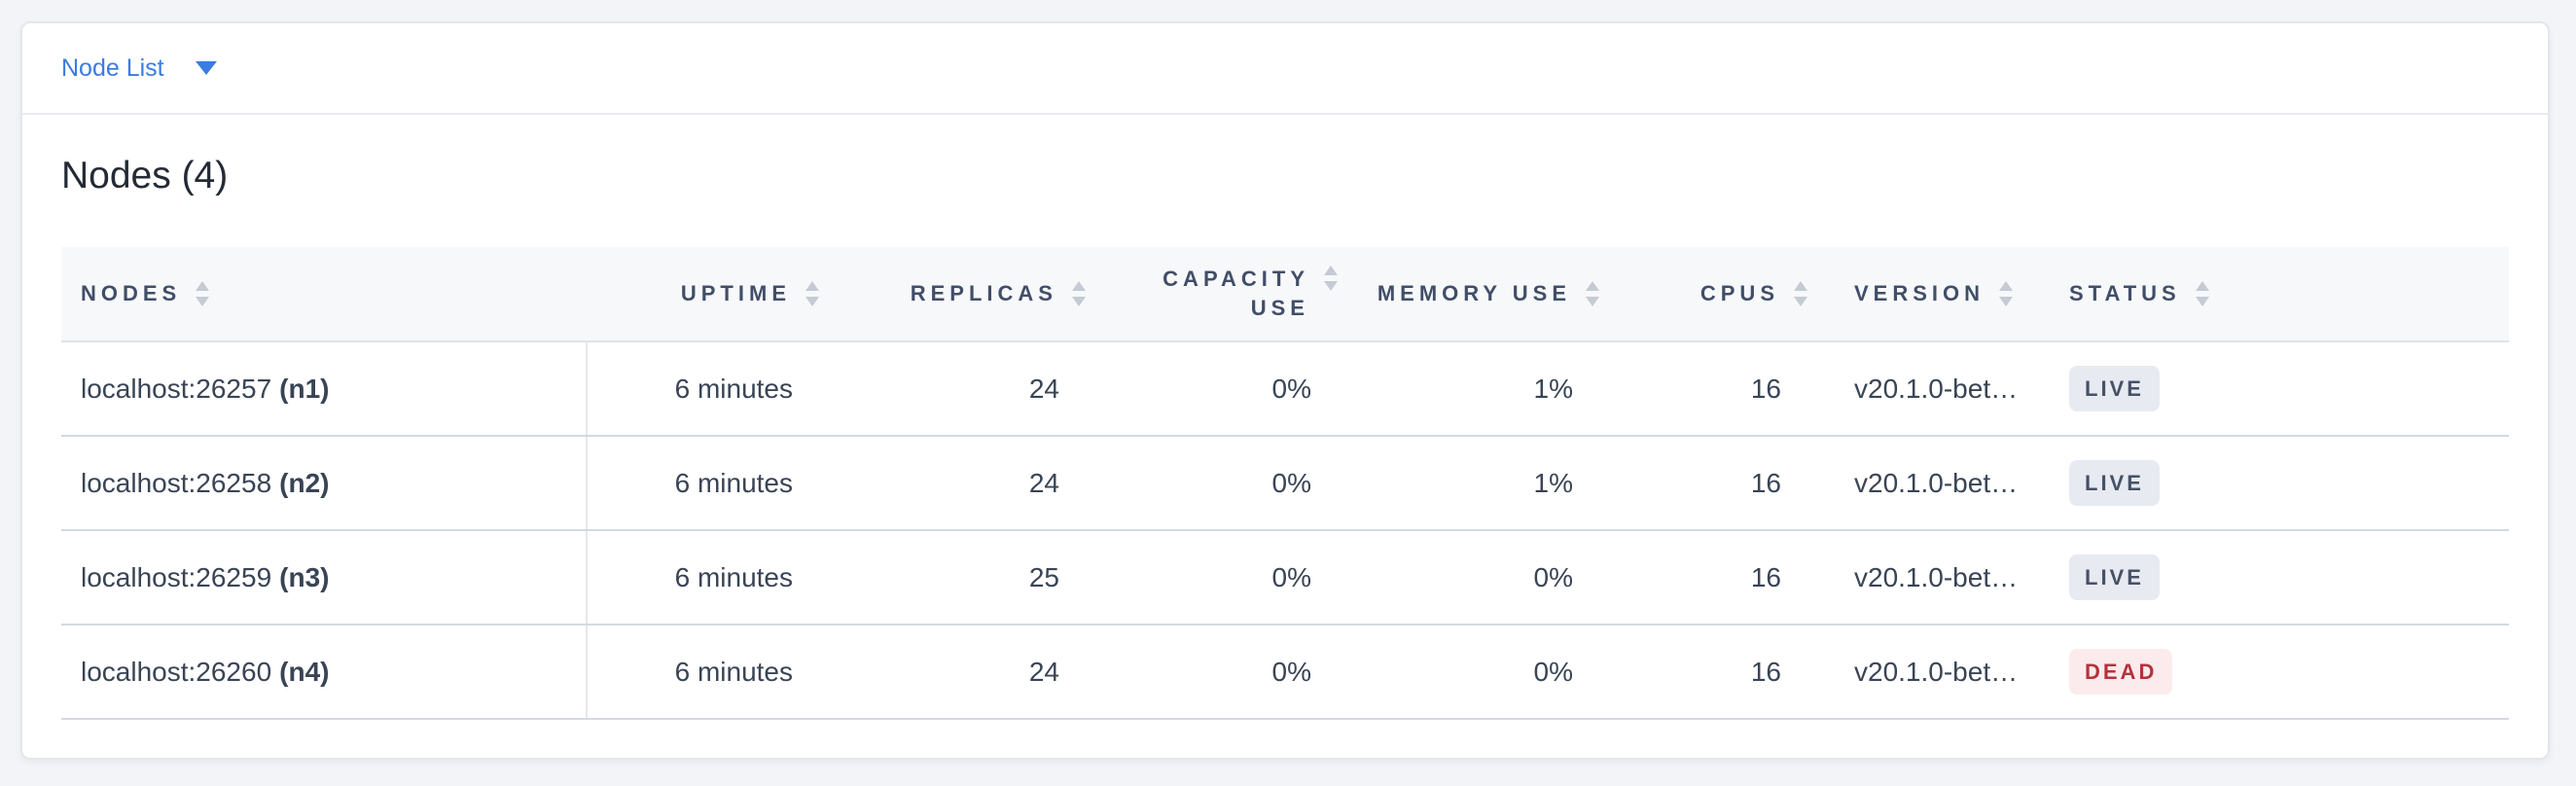 This screenshot has height=786, width=2576. Describe the element at coordinates (324, 295) in the screenshot. I see `column-header-nodes: NODES` at that location.